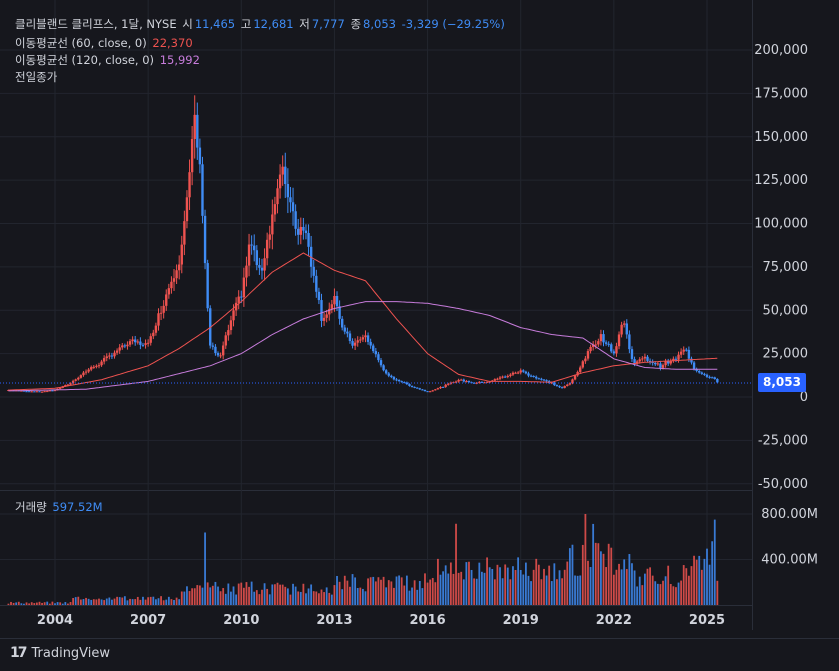 This screenshot has height=671, width=839. What do you see at coordinates (304, 24) in the screenshot?
I see `low-label: 저` at bounding box center [304, 24].